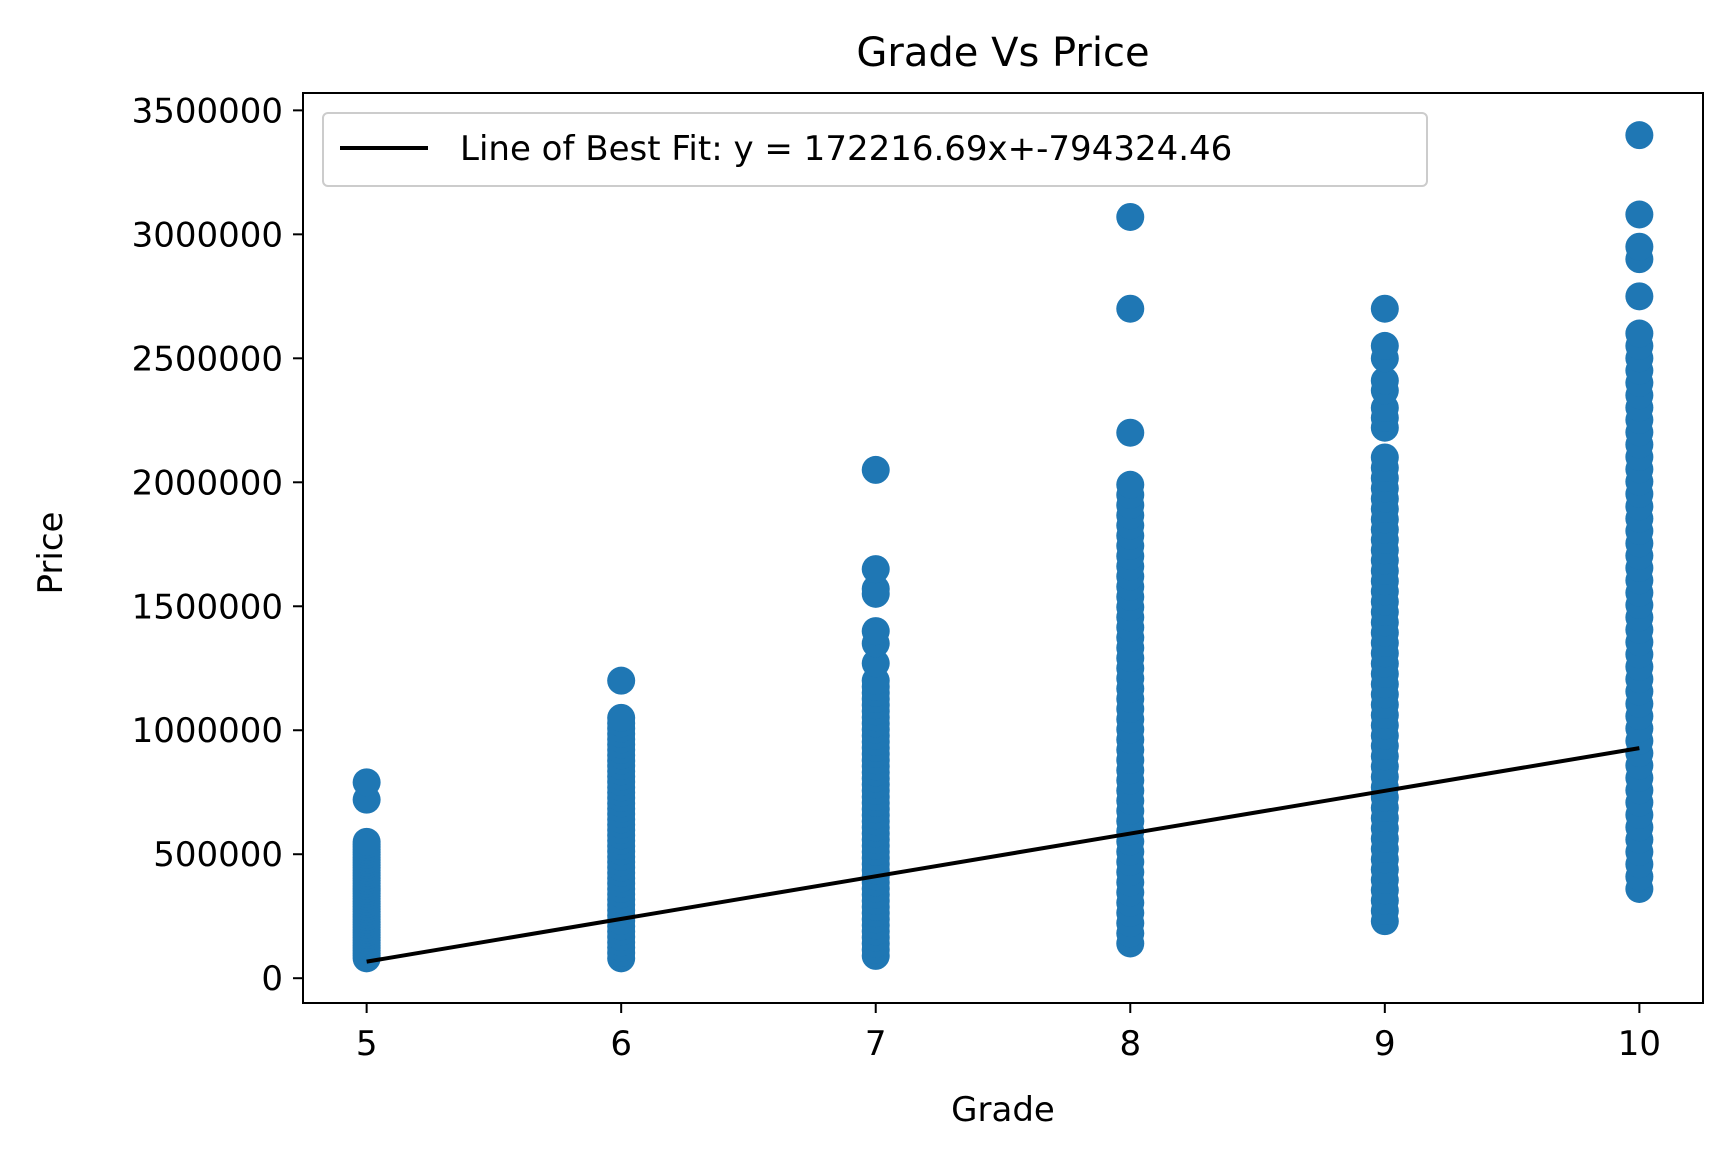  Describe the element at coordinates (207, 359) in the screenshot. I see `y-tick-label: 2500000` at that location.